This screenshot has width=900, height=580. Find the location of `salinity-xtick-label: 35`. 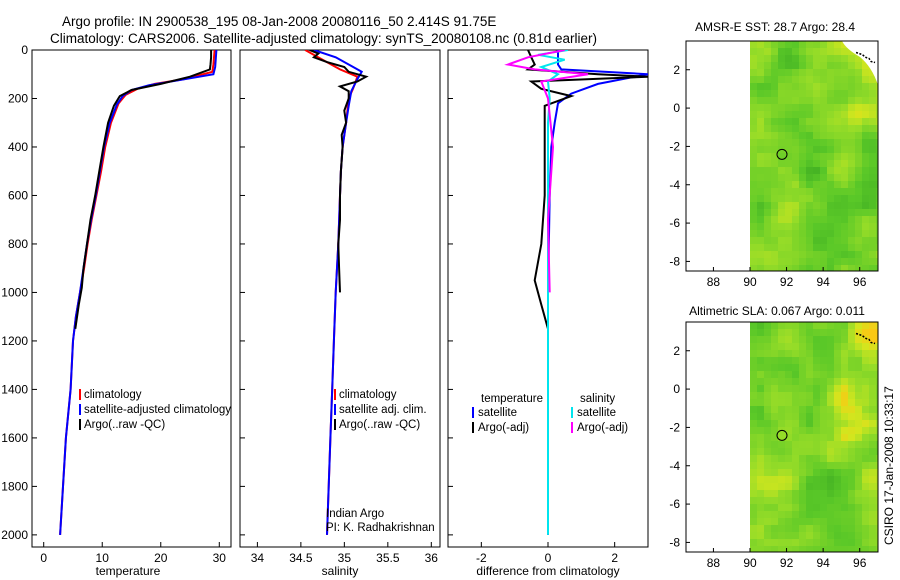

salinity-xtick-label: 35 is located at coordinates (345, 558).